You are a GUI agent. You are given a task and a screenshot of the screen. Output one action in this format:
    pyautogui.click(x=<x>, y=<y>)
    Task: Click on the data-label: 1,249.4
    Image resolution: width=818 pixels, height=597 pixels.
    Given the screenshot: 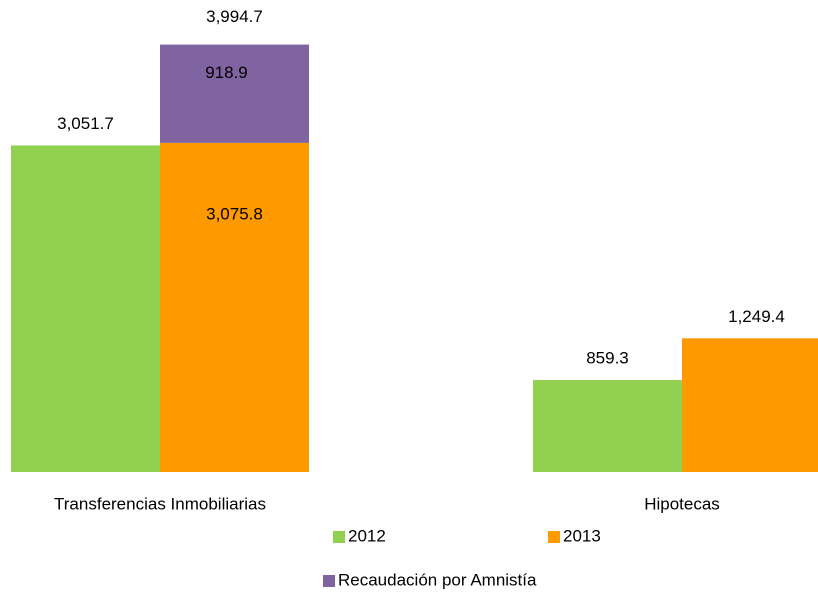 What is the action you would take?
    pyautogui.click(x=756, y=316)
    